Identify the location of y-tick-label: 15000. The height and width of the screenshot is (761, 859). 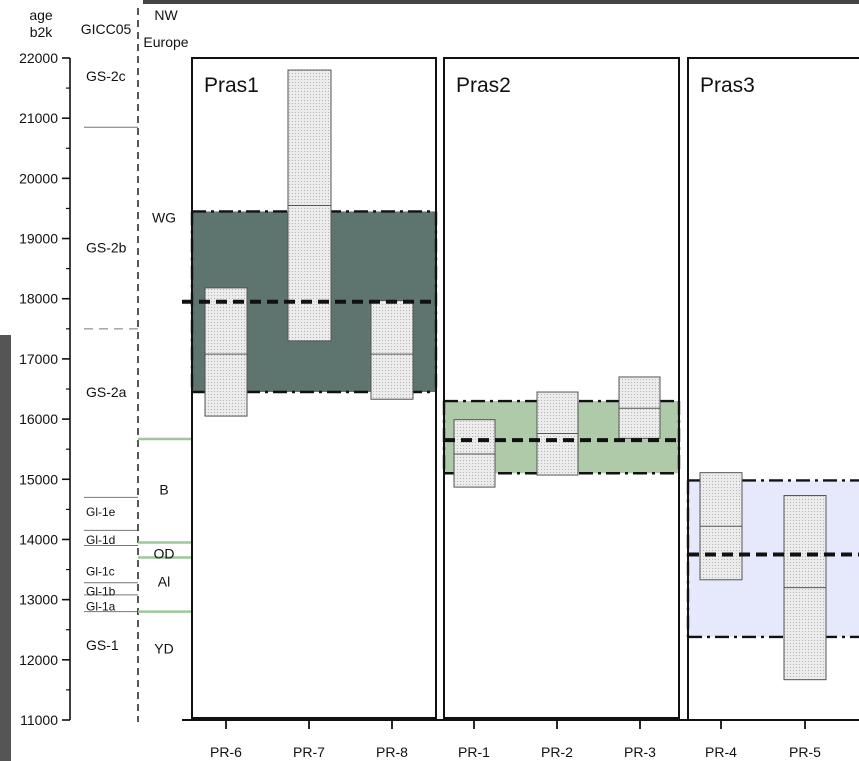
(38, 479).